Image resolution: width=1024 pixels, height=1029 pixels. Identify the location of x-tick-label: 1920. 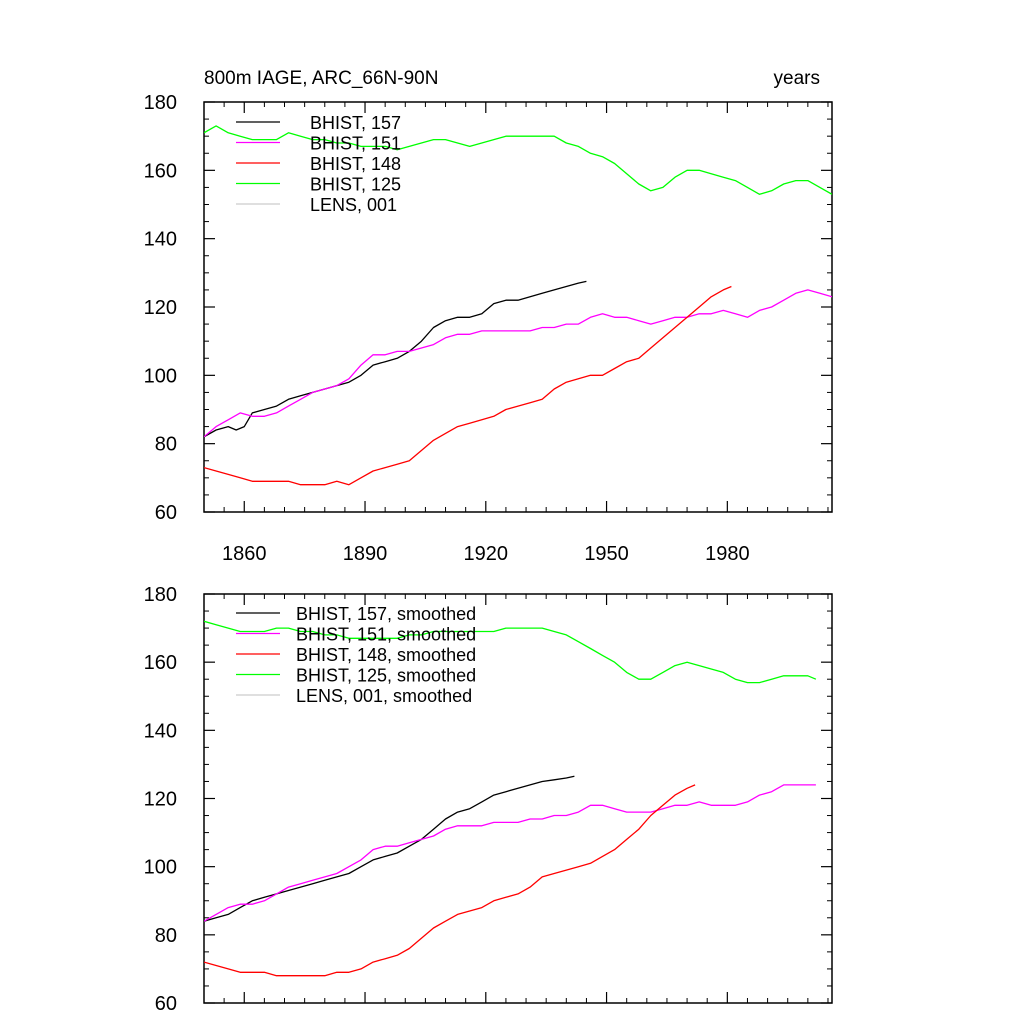
(486, 554).